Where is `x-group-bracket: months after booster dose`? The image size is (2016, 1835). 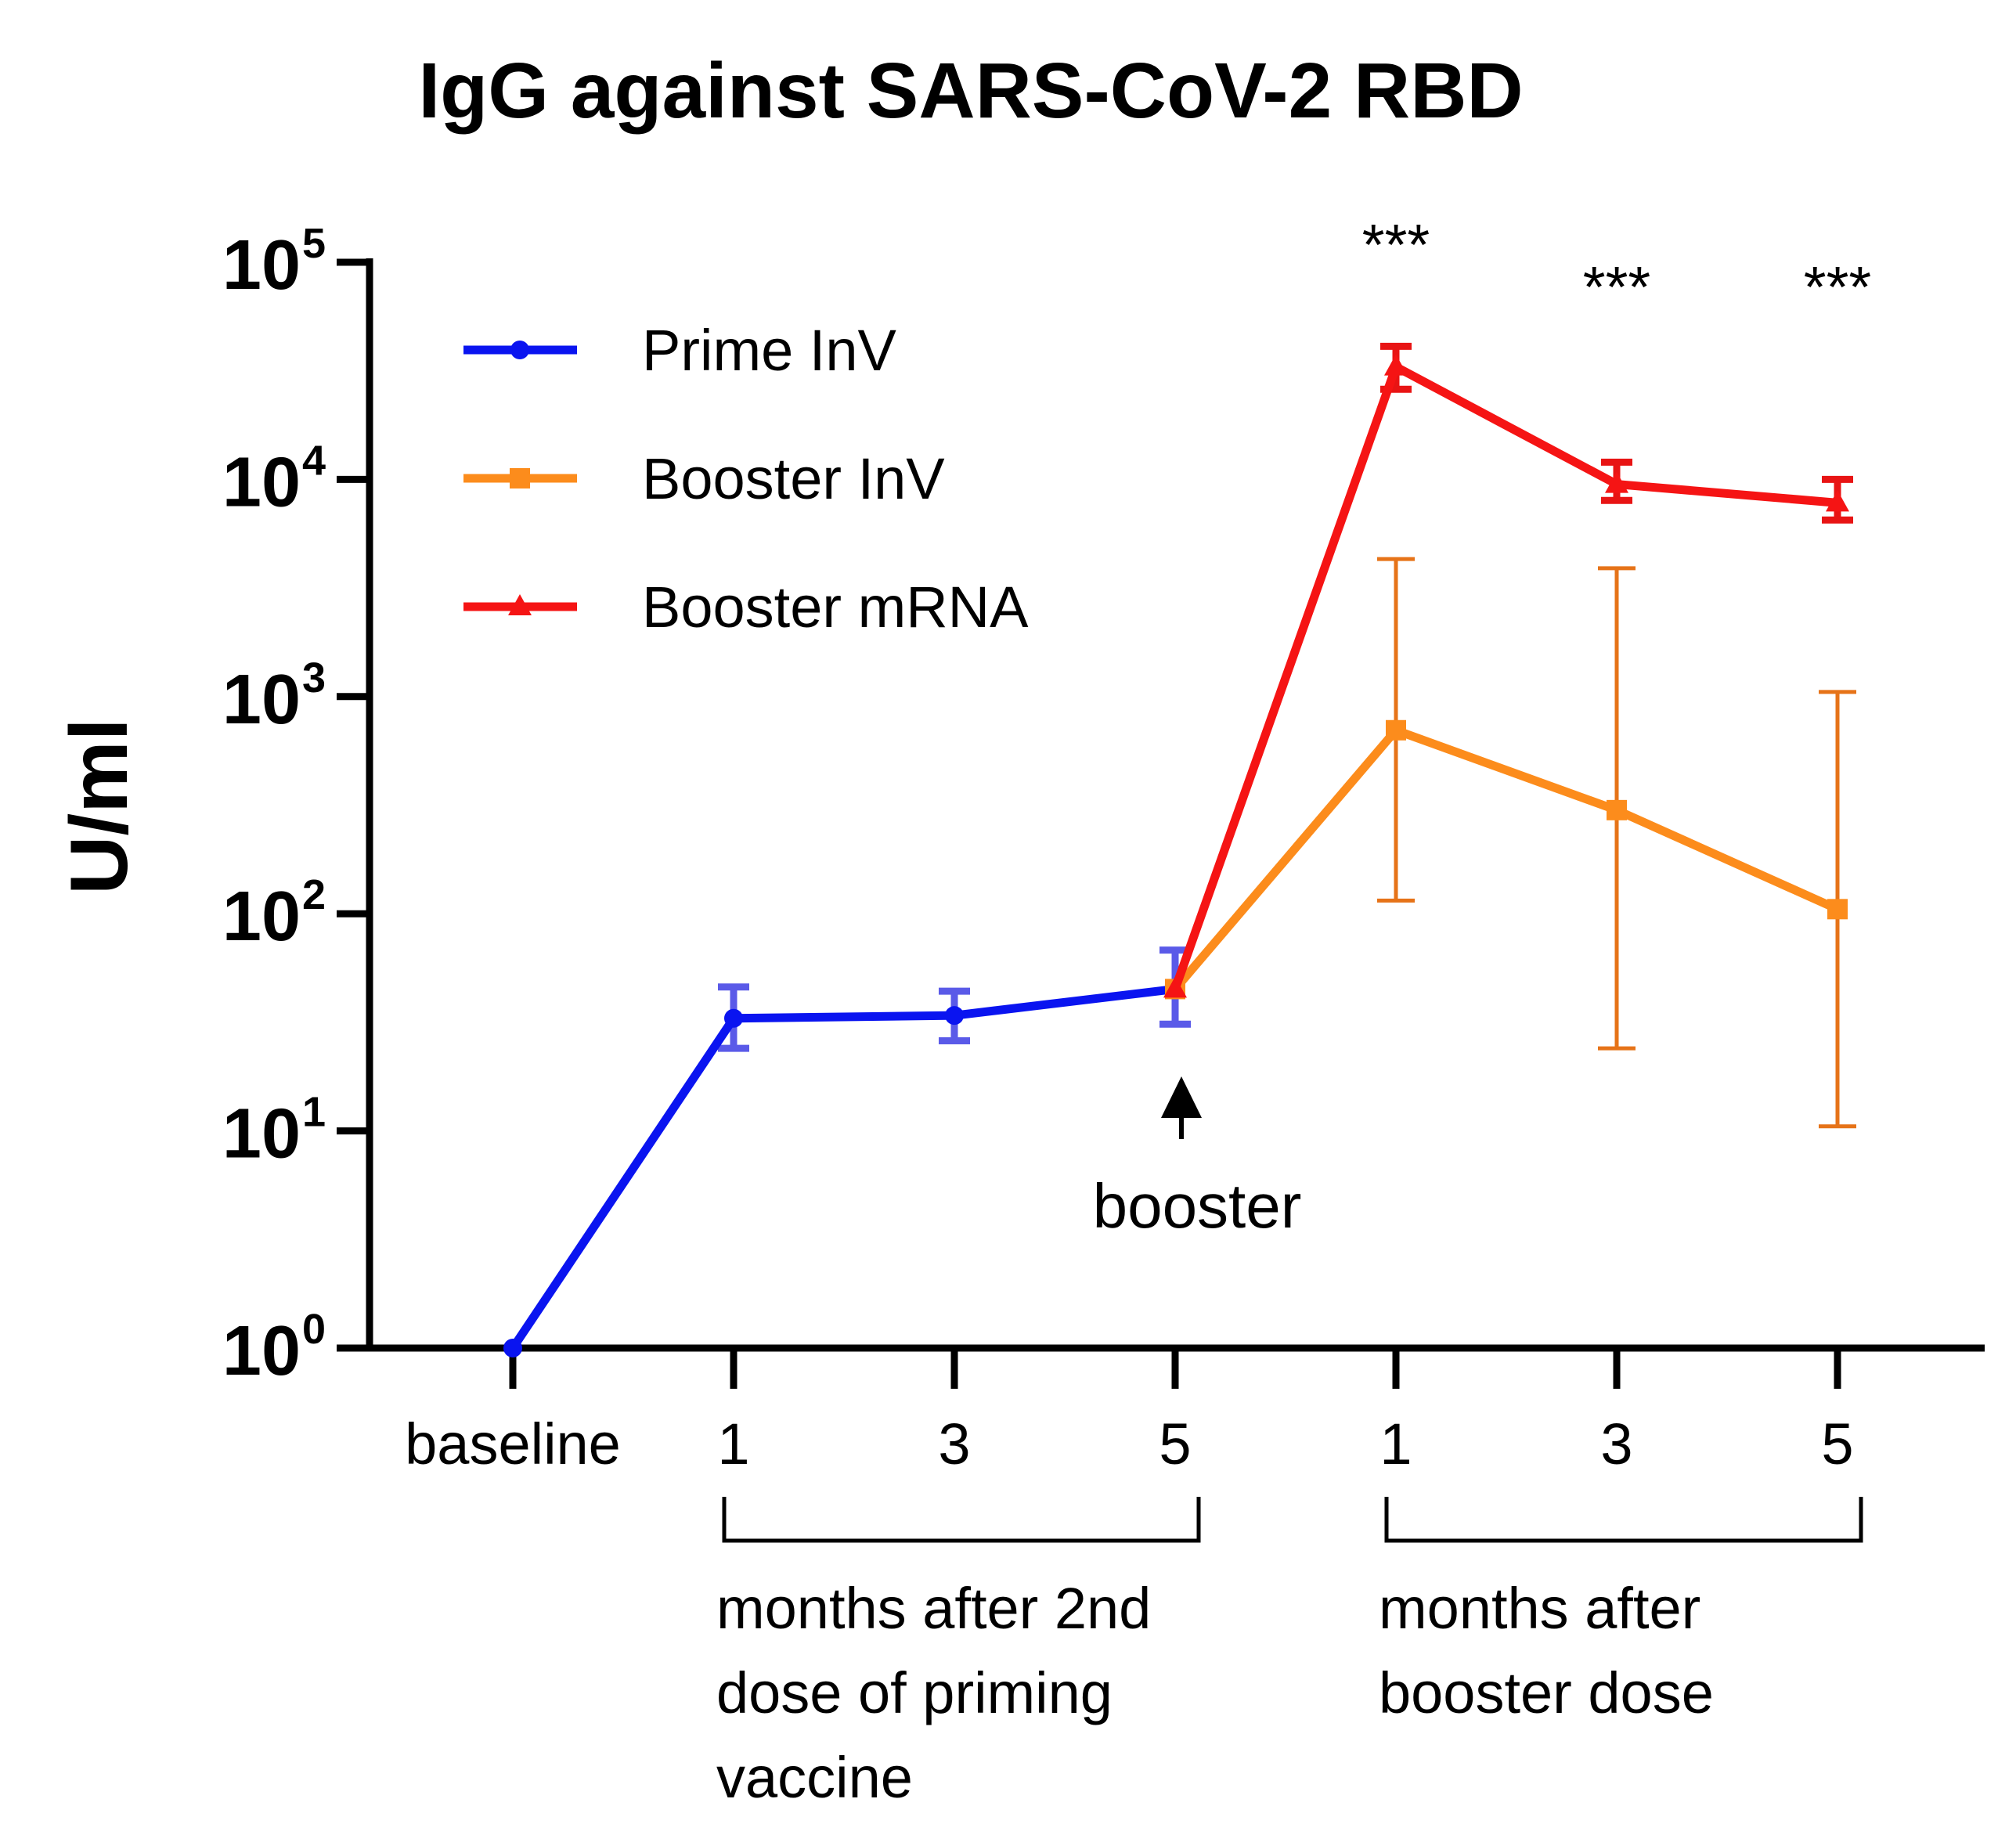 x-group-bracket: months after booster dose is located at coordinates (1621, 1611).